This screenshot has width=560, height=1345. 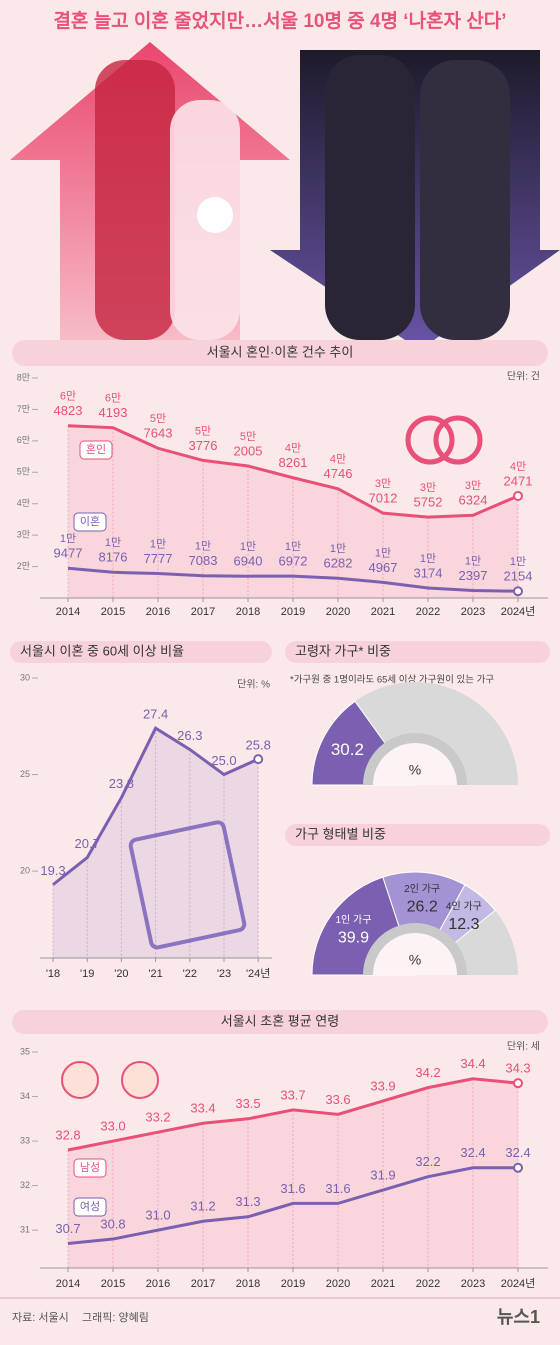 I want to click on value-label: 31.2, so click(x=202, y=1206).